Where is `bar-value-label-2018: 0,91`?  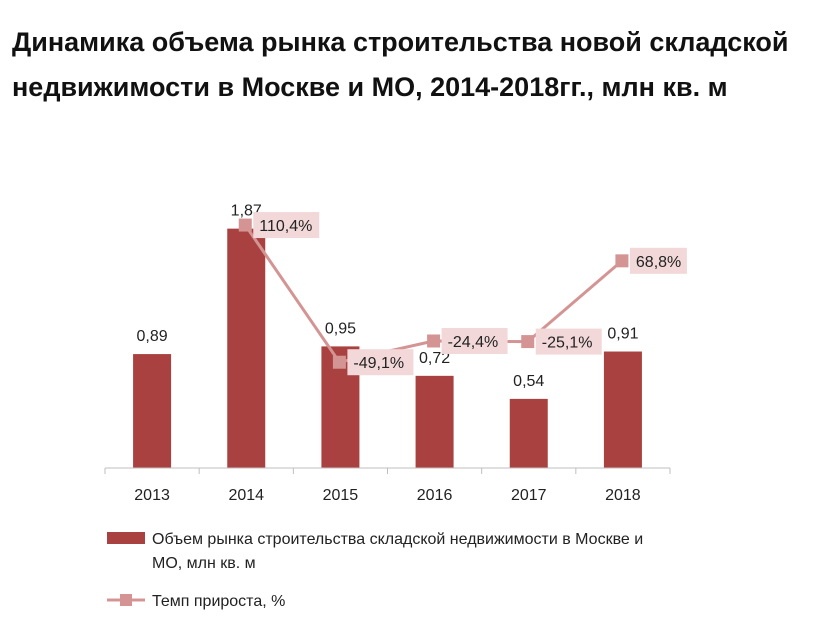
bar-value-label-2018: 0,91 is located at coordinates (622, 334).